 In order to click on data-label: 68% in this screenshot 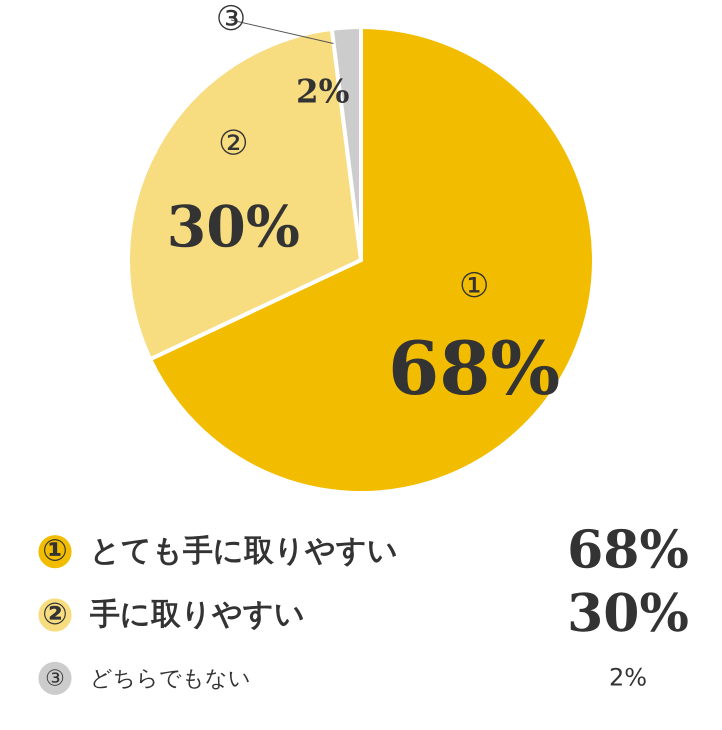, I will do `click(474, 369)`.